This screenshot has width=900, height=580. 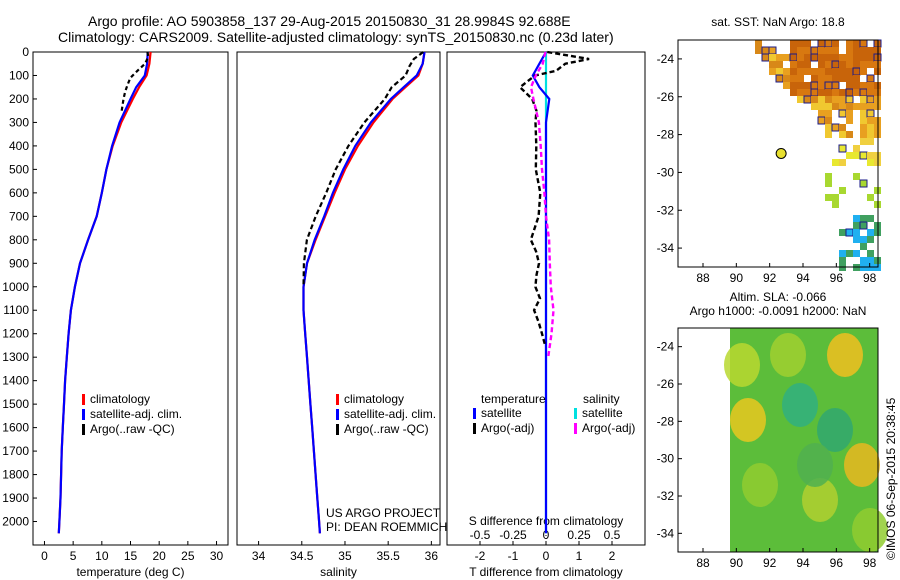 I want to click on sst-map-x-tick-label: 98, so click(x=870, y=278).